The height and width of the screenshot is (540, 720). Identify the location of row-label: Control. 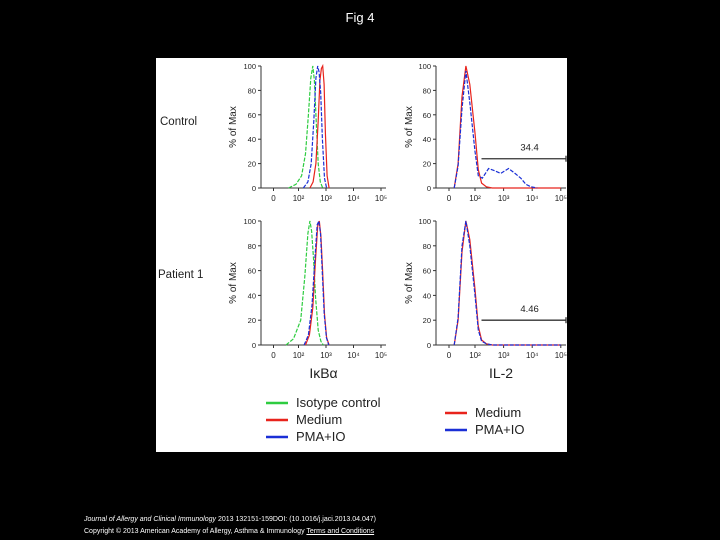
(178, 122).